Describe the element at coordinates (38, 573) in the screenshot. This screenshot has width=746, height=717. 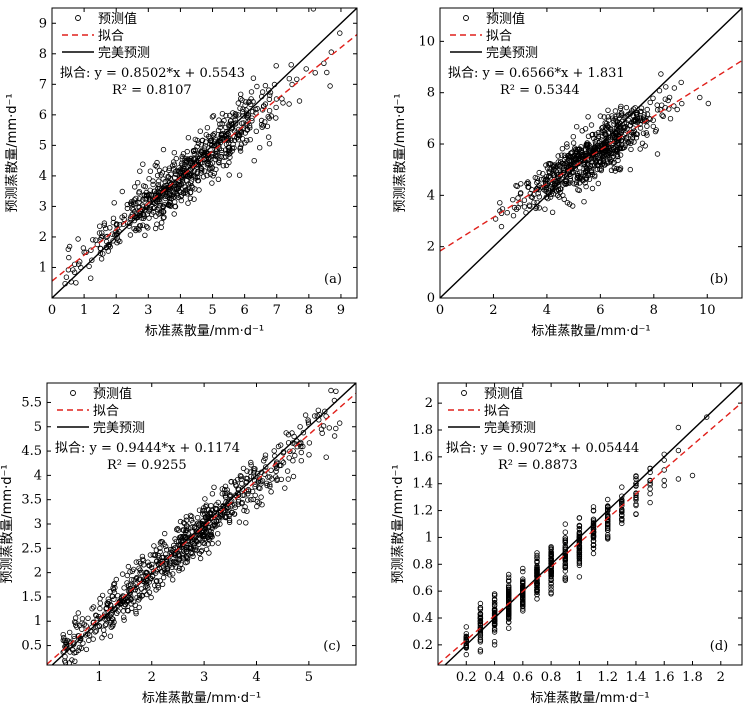
I see `y-tick-label: 2` at that location.